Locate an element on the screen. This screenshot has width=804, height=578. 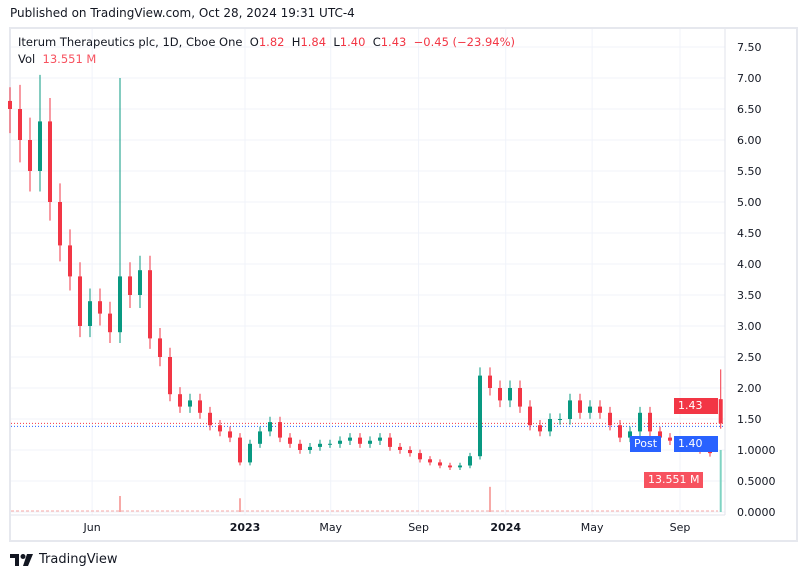
open-label: O is located at coordinates (254, 42).